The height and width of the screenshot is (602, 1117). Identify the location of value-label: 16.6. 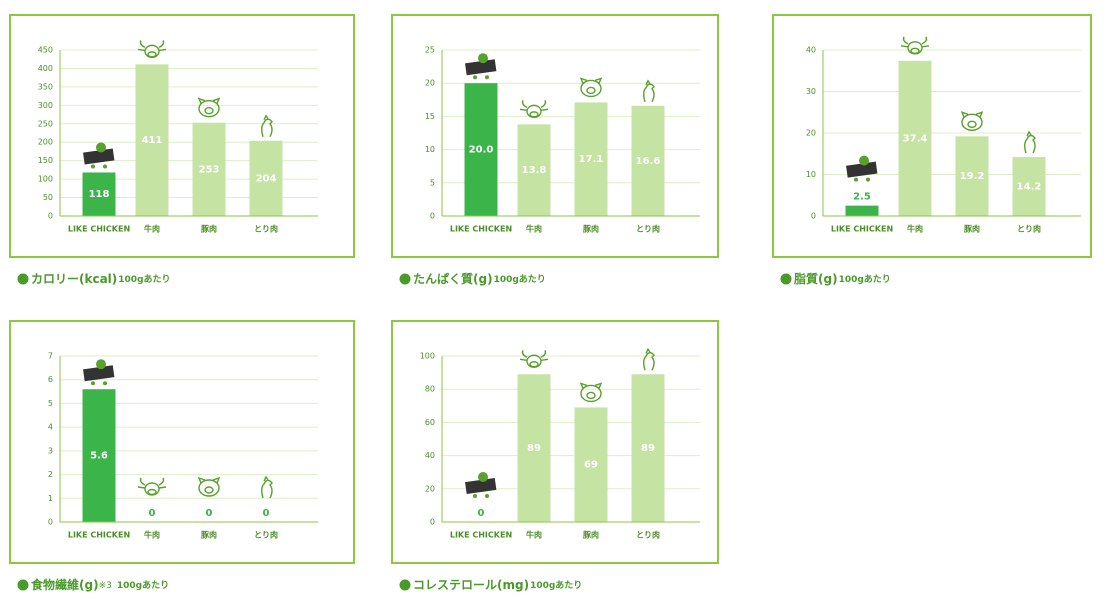
(648, 161).